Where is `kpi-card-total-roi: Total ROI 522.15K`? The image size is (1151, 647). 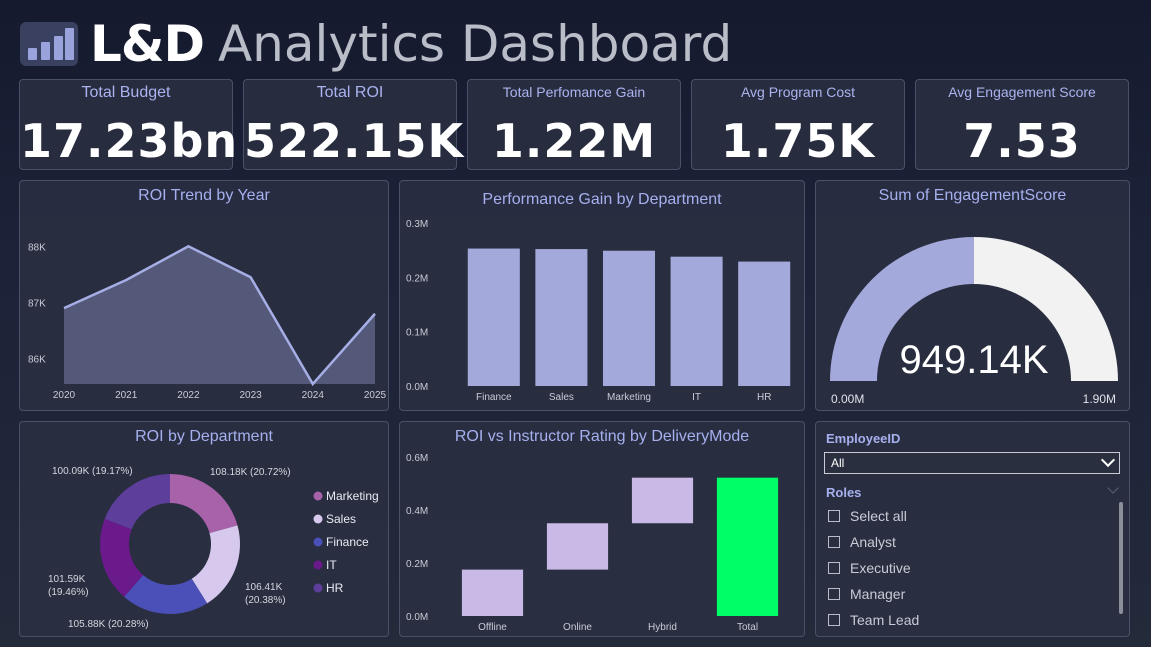 kpi-card-total-roi: Total ROI 522.15K is located at coordinates (354, 124).